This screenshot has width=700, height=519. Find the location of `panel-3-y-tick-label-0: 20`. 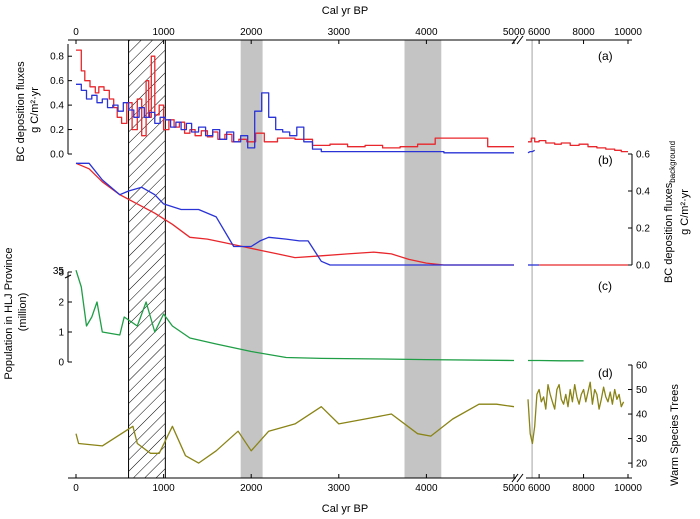

panel-3-y-tick-label-0: 20 is located at coordinates (642, 464).